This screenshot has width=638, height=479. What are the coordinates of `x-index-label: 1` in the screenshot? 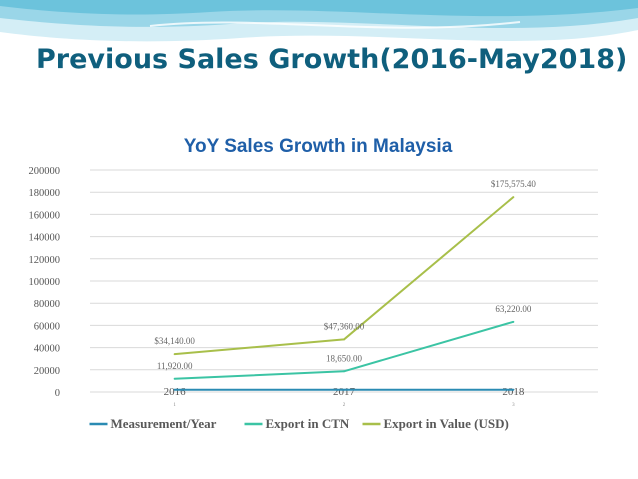 It's located at (174, 405).